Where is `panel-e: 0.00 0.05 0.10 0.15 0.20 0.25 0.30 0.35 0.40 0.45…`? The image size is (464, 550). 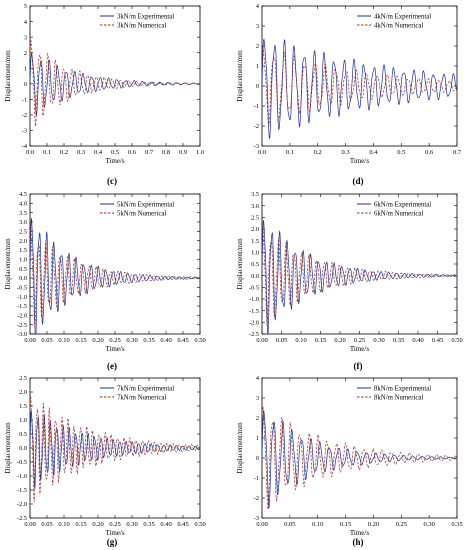 panel-e: 0.00 0.05 0.10 0.15 0.20 0.25 0.30 0.35 0.40 0.45… is located at coordinates (105, 281).